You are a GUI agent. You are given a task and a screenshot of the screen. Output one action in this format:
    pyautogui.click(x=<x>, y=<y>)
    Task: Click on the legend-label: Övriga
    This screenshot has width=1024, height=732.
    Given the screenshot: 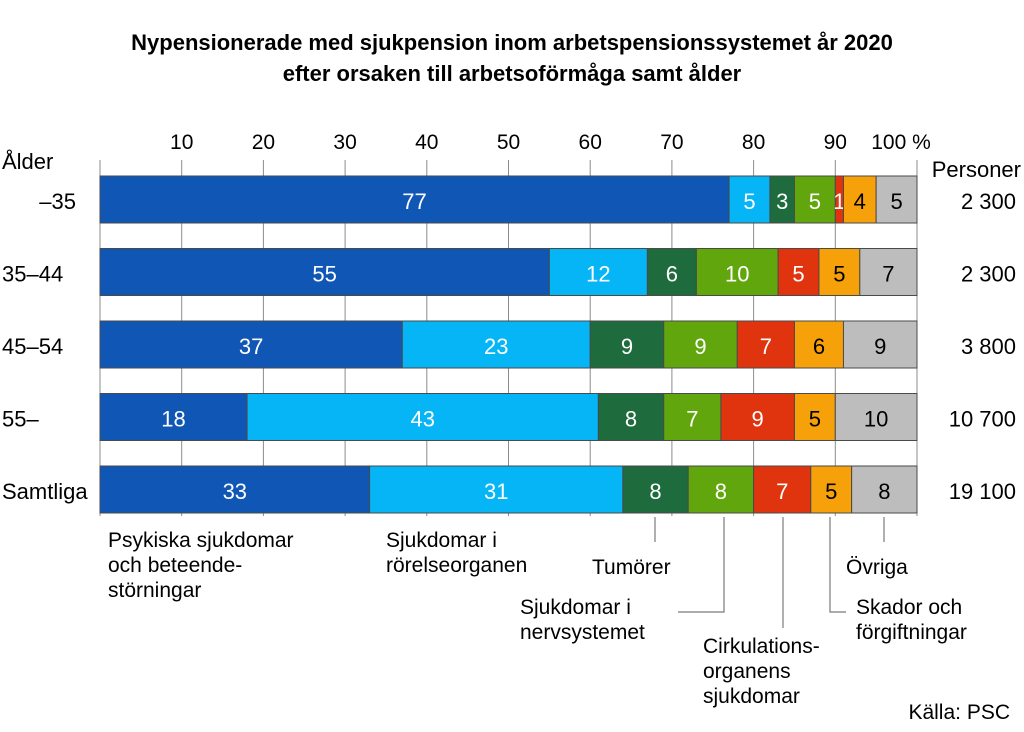 What is the action you would take?
    pyautogui.click(x=877, y=567)
    